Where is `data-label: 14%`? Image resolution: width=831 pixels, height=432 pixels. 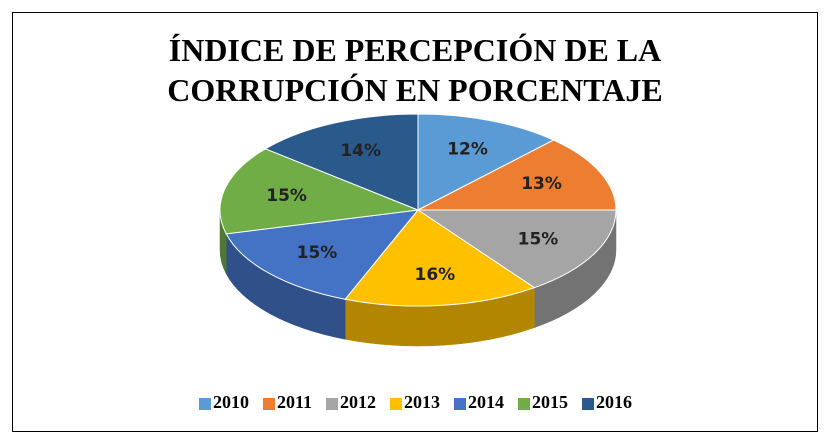
data-label: 14% is located at coordinates (360, 151).